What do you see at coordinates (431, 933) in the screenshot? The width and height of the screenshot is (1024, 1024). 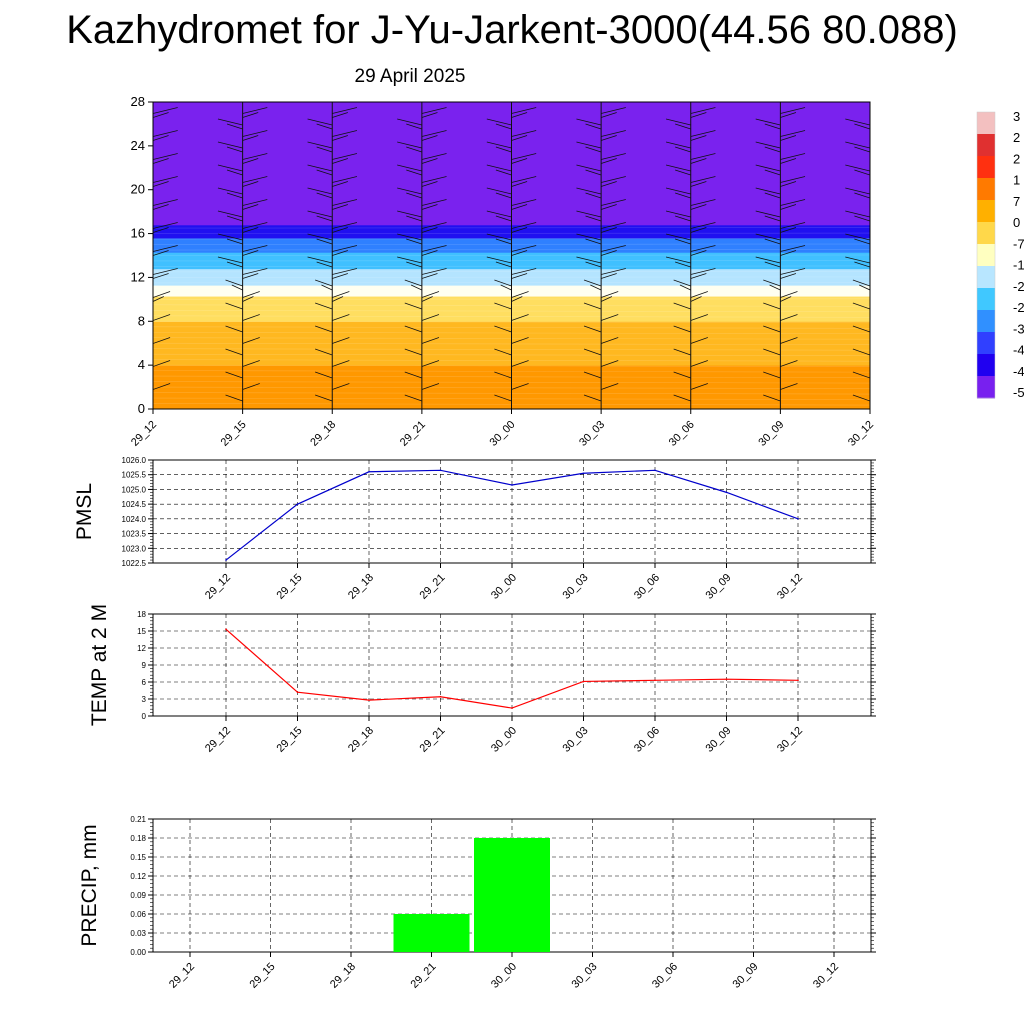 I see `precip-bar` at bounding box center [431, 933].